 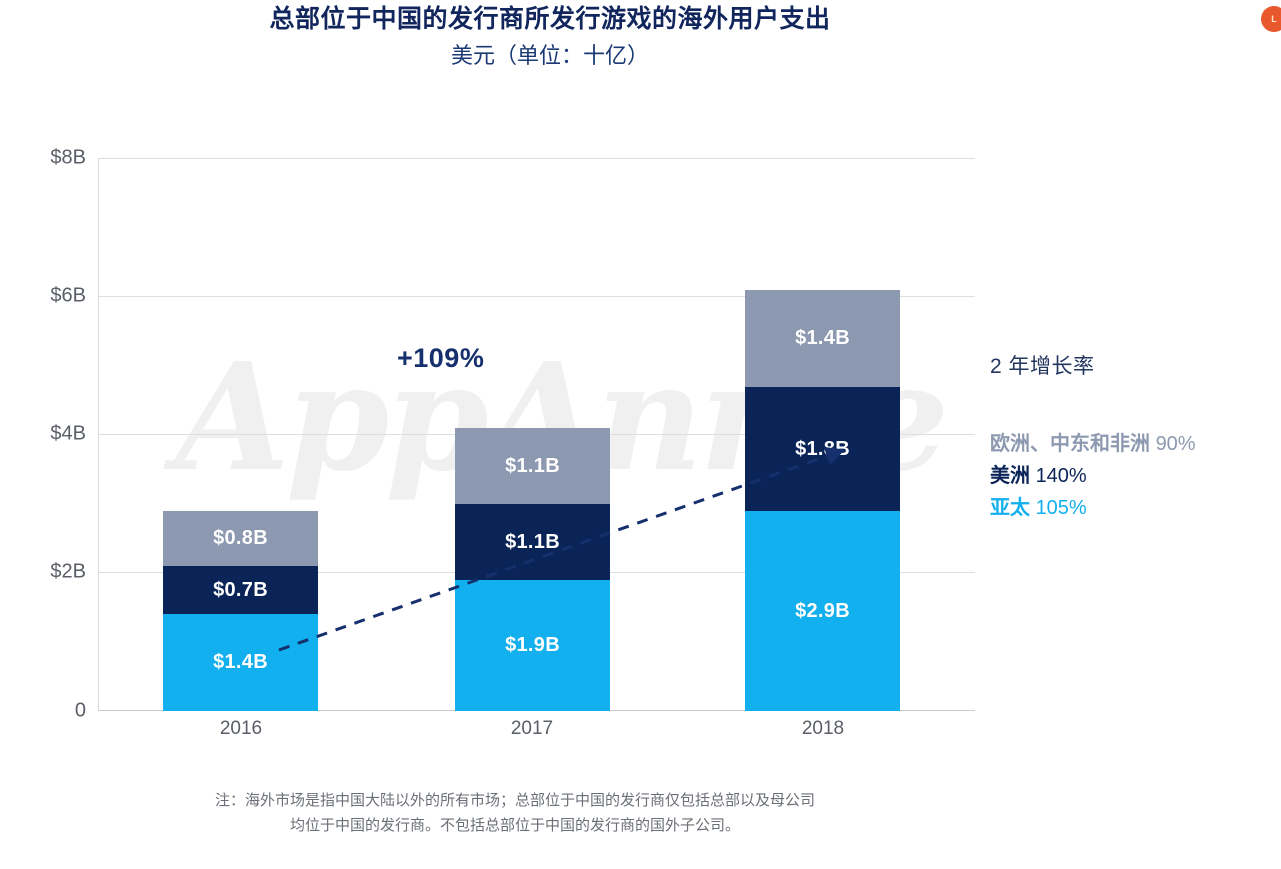 I want to click on y-tick-6b: $6B, so click(x=68, y=295).